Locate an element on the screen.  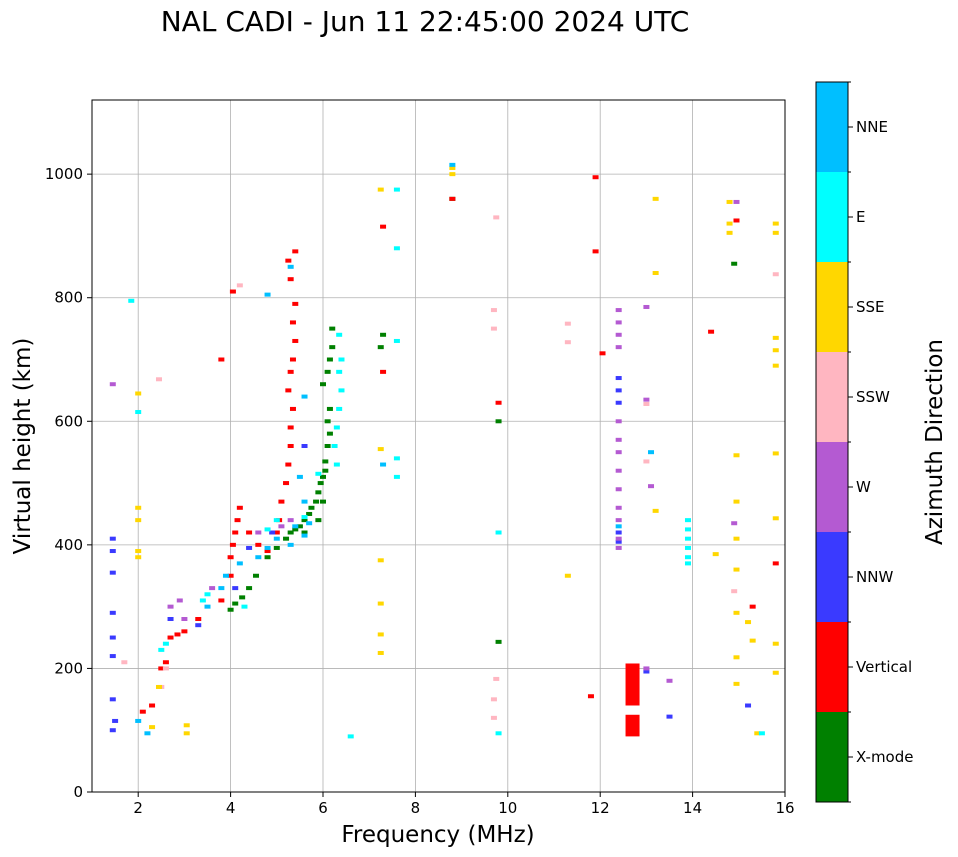
x-tick-label: 4 is located at coordinates (231, 808).